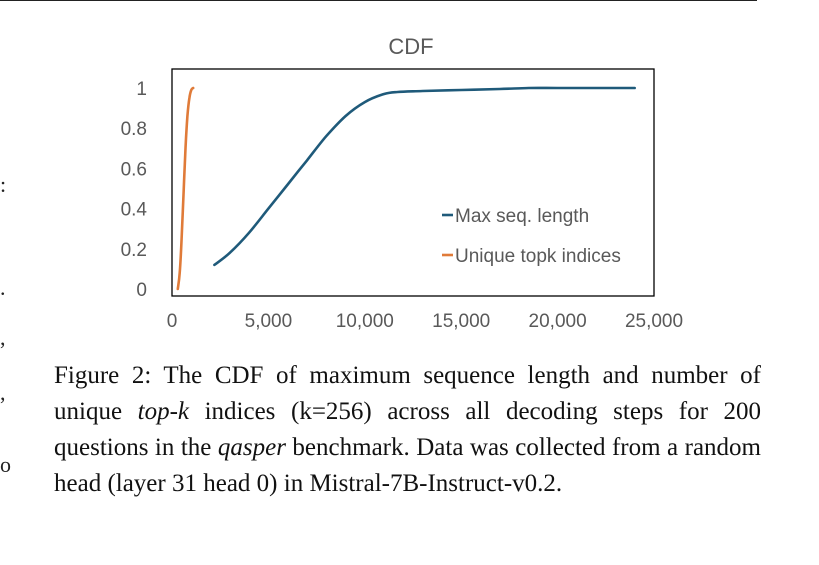 The image size is (819, 565). What do you see at coordinates (538, 256) in the screenshot?
I see `legend-label-1: Unique topk indices` at bounding box center [538, 256].